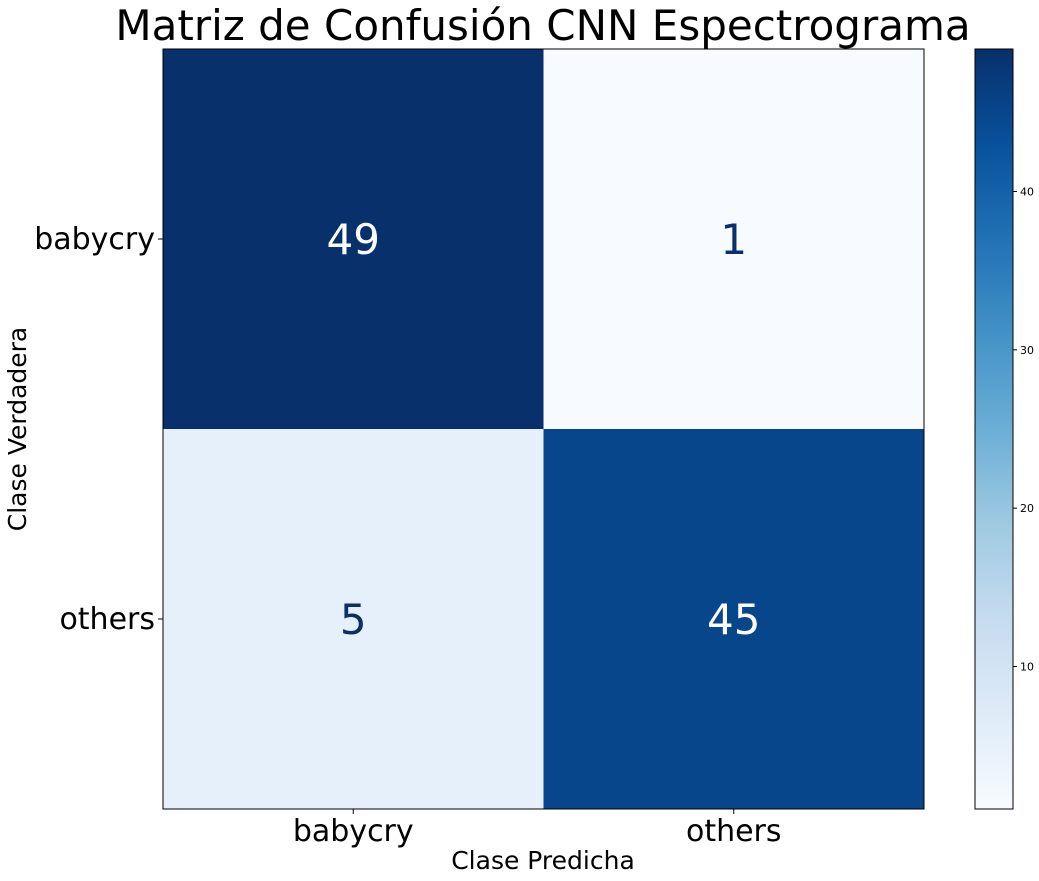 The height and width of the screenshot is (881, 1039). Describe the element at coordinates (1027, 350) in the screenshot. I see `colorbar-tick-label: 30` at that location.